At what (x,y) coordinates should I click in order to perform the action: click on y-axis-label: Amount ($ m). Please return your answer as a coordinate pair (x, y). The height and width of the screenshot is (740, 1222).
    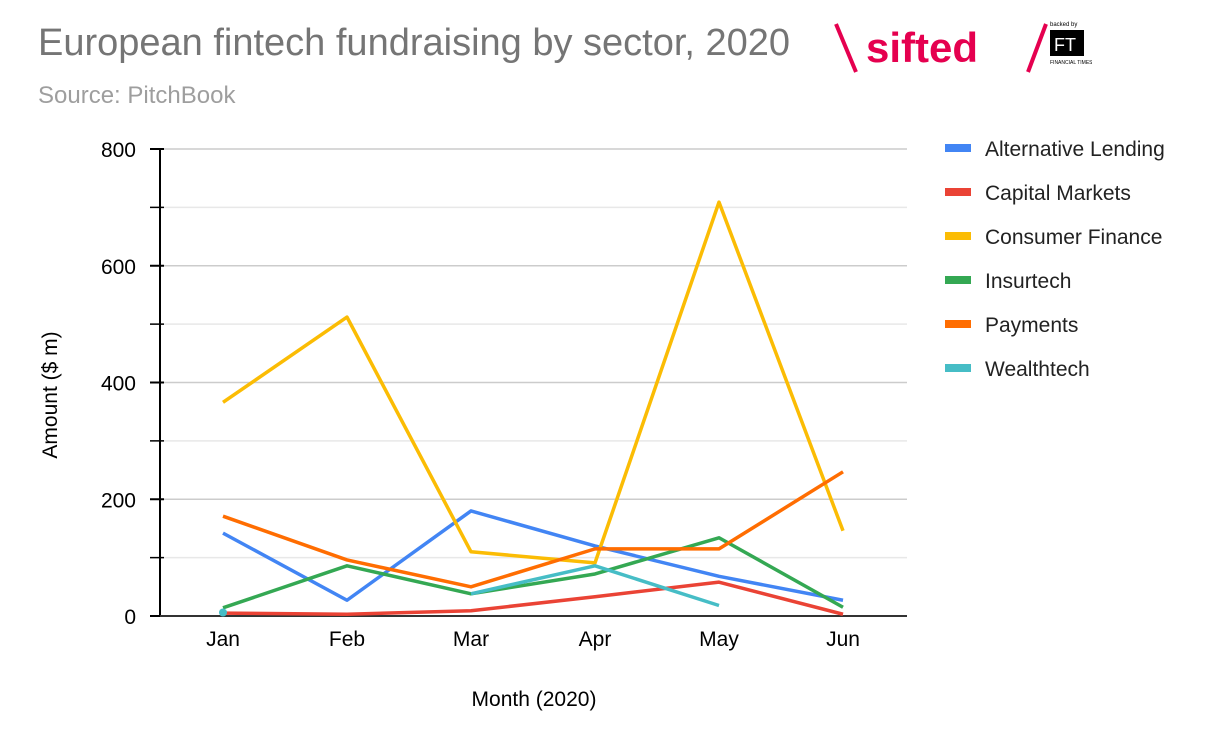
    Looking at the image, I should click on (50, 394).